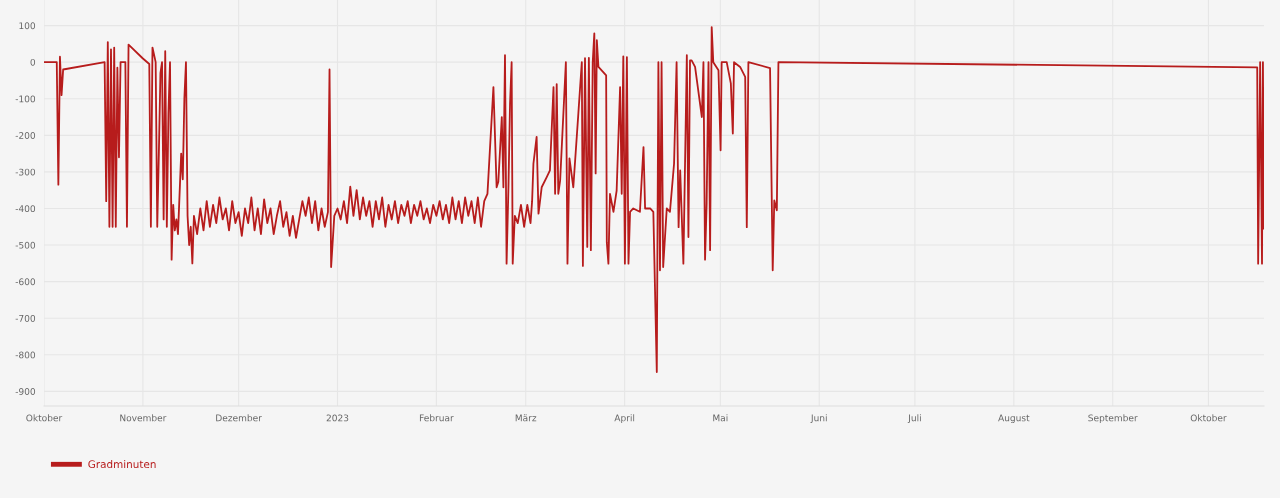 The width and height of the screenshot is (1280, 498). What do you see at coordinates (25, 318) in the screenshot?
I see `y-tick-label: -700` at bounding box center [25, 318].